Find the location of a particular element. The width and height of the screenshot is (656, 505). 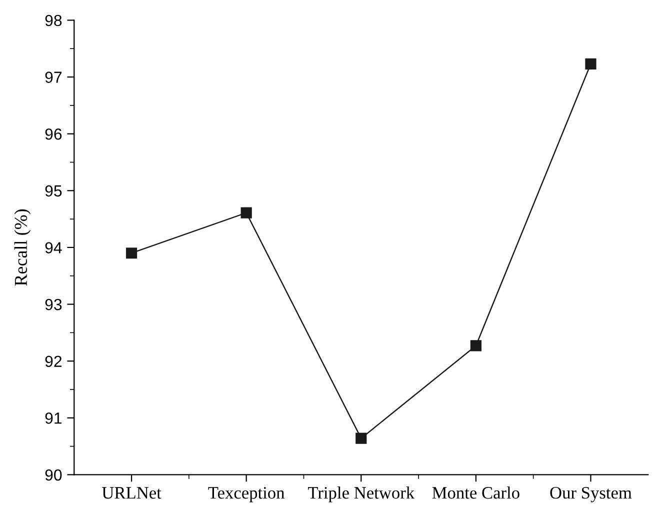

y-tick-label: 93 is located at coordinates (53, 304).